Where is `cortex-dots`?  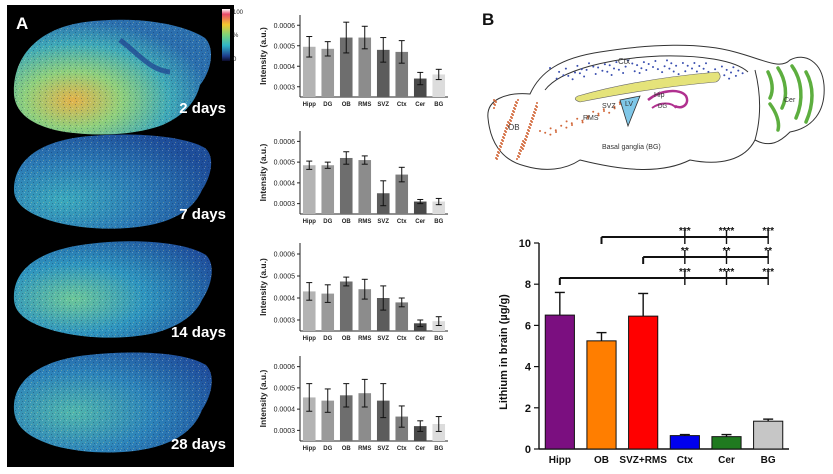 cortex-dots is located at coordinates (646, 70).